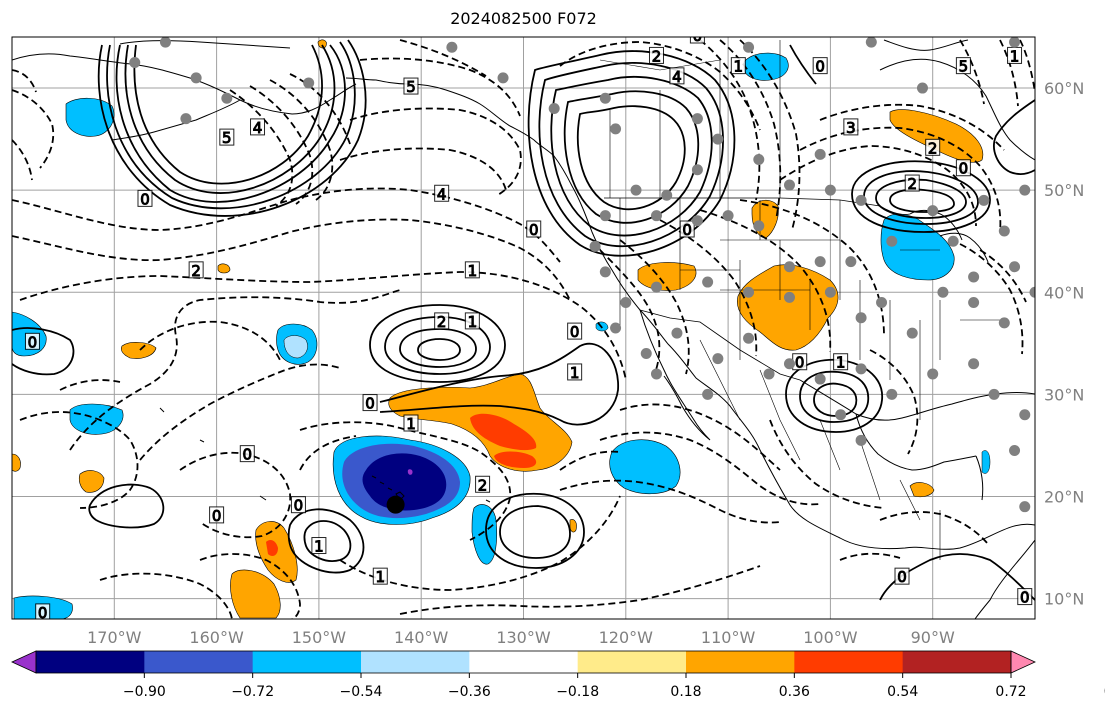 This screenshot has height=712, width=1105. Describe the element at coordinates (395, 504) in the screenshot. I see `storm-center-marker-layer` at that location.